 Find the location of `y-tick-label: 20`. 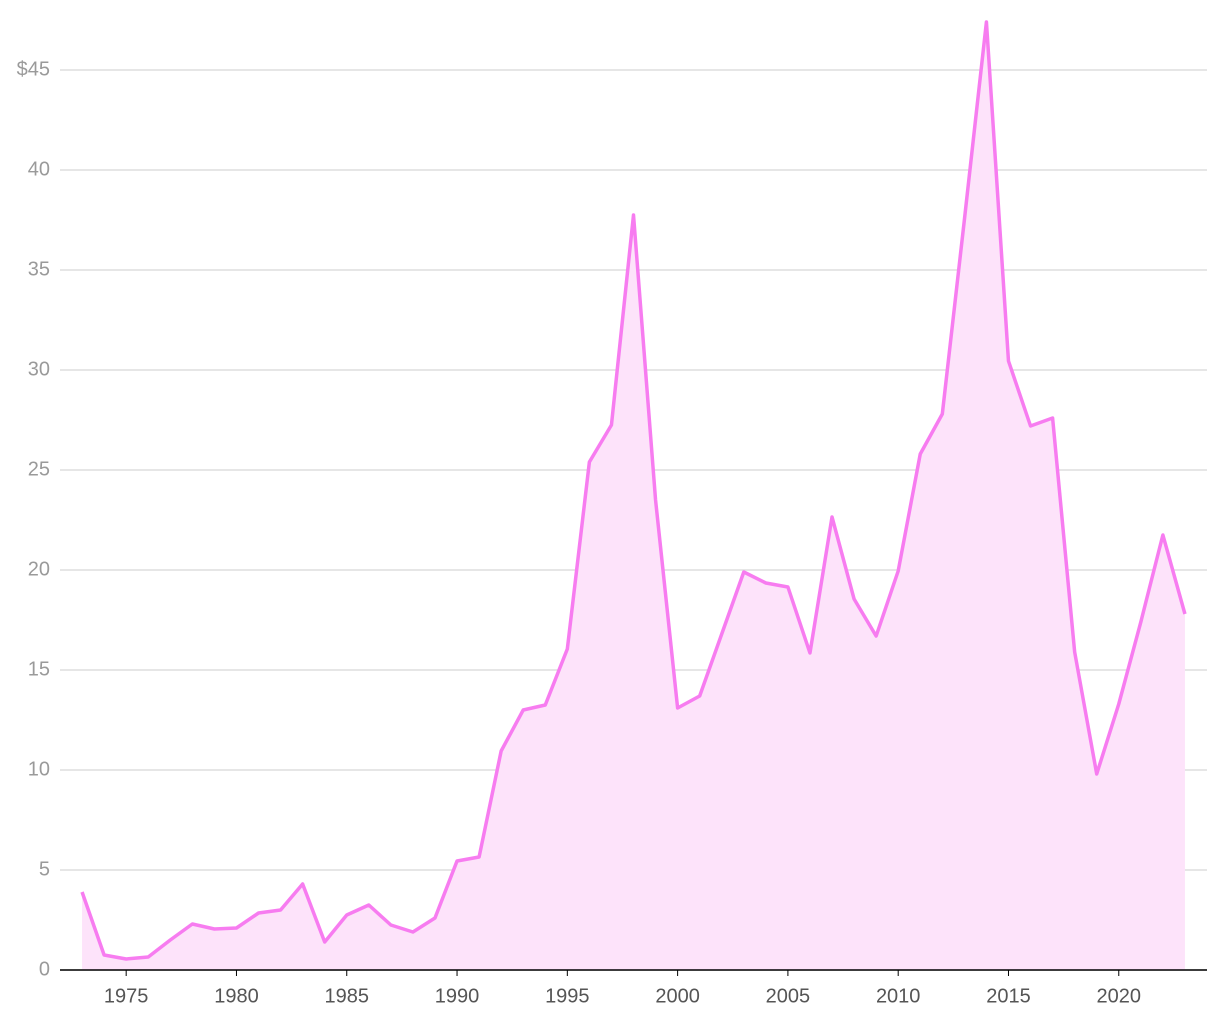

y-tick-label: 20 is located at coordinates (39, 569).